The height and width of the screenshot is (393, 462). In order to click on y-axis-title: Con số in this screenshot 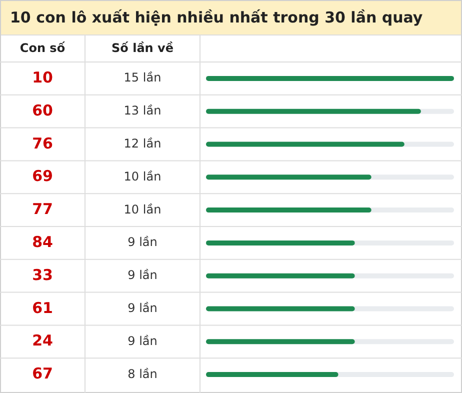, I will do `click(43, 47)`.